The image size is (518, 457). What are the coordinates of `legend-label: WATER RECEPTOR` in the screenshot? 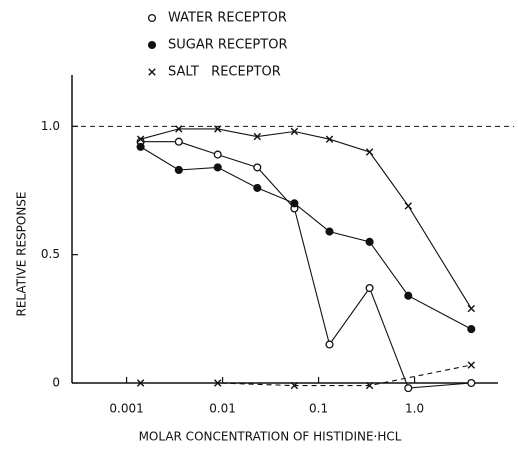 It's located at (227, 18).